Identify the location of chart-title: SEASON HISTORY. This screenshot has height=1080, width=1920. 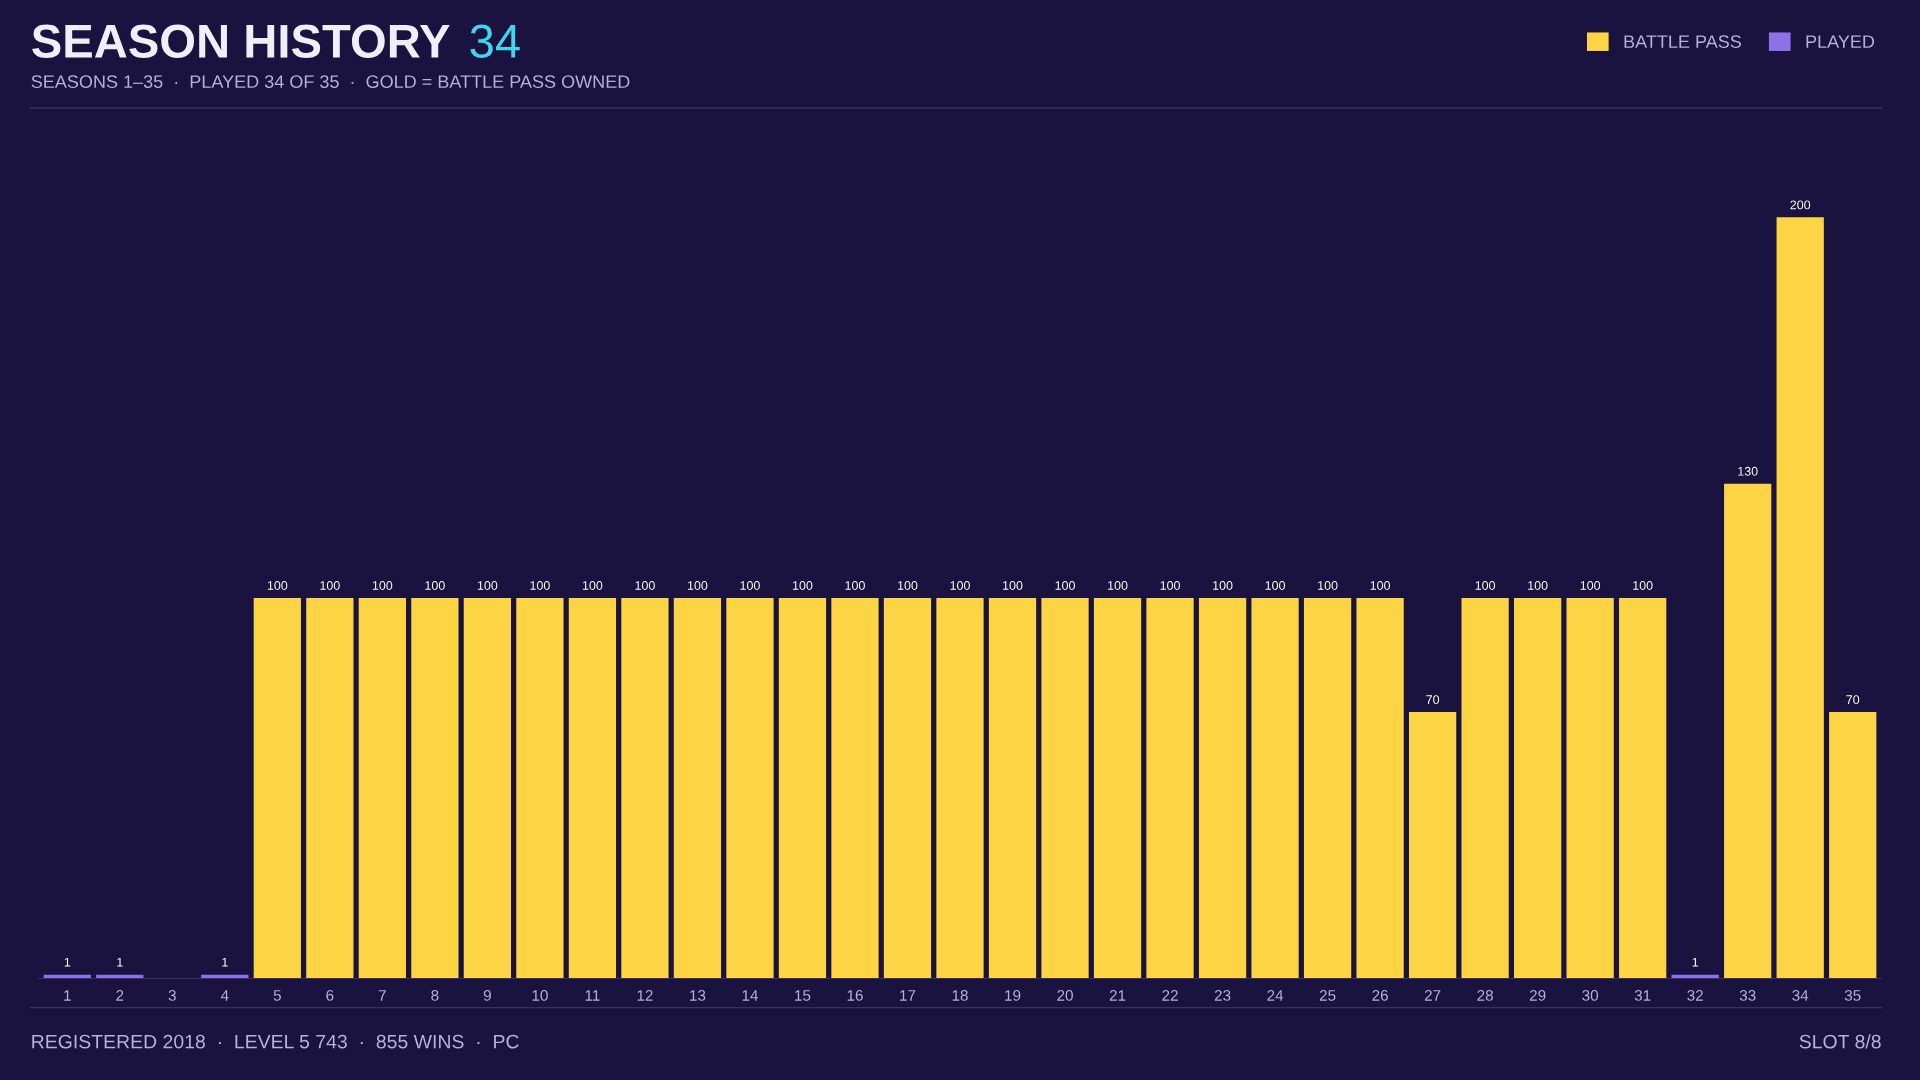
(241, 41).